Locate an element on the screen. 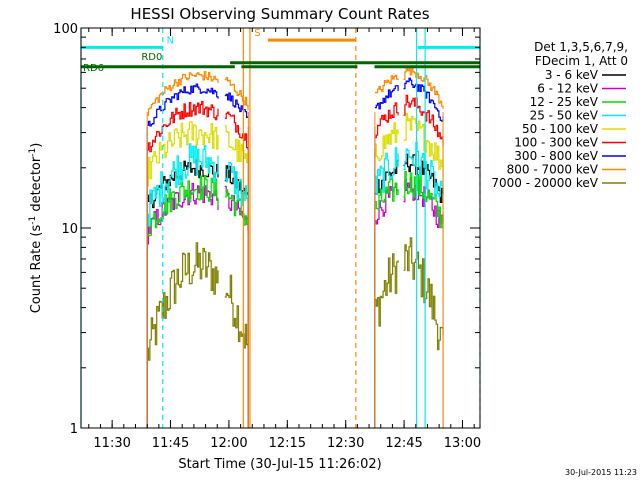 The width and height of the screenshot is (640, 480). y-axis-label: Count Rate (s-1 detector-1) is located at coordinates (36, 228).